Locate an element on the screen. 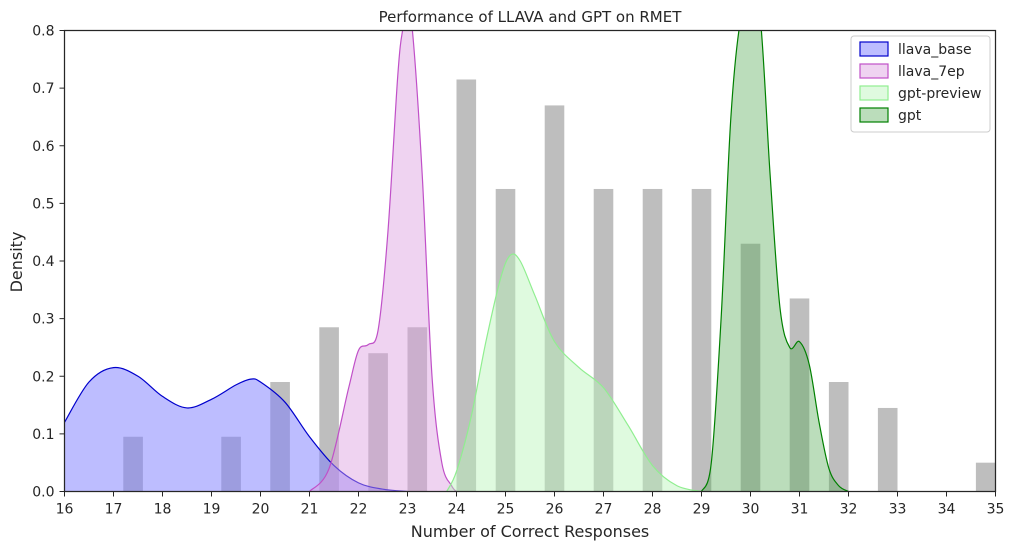 This screenshot has width=1013, height=550. y-tick-label-0.6: 0.6 is located at coordinates (43, 147).